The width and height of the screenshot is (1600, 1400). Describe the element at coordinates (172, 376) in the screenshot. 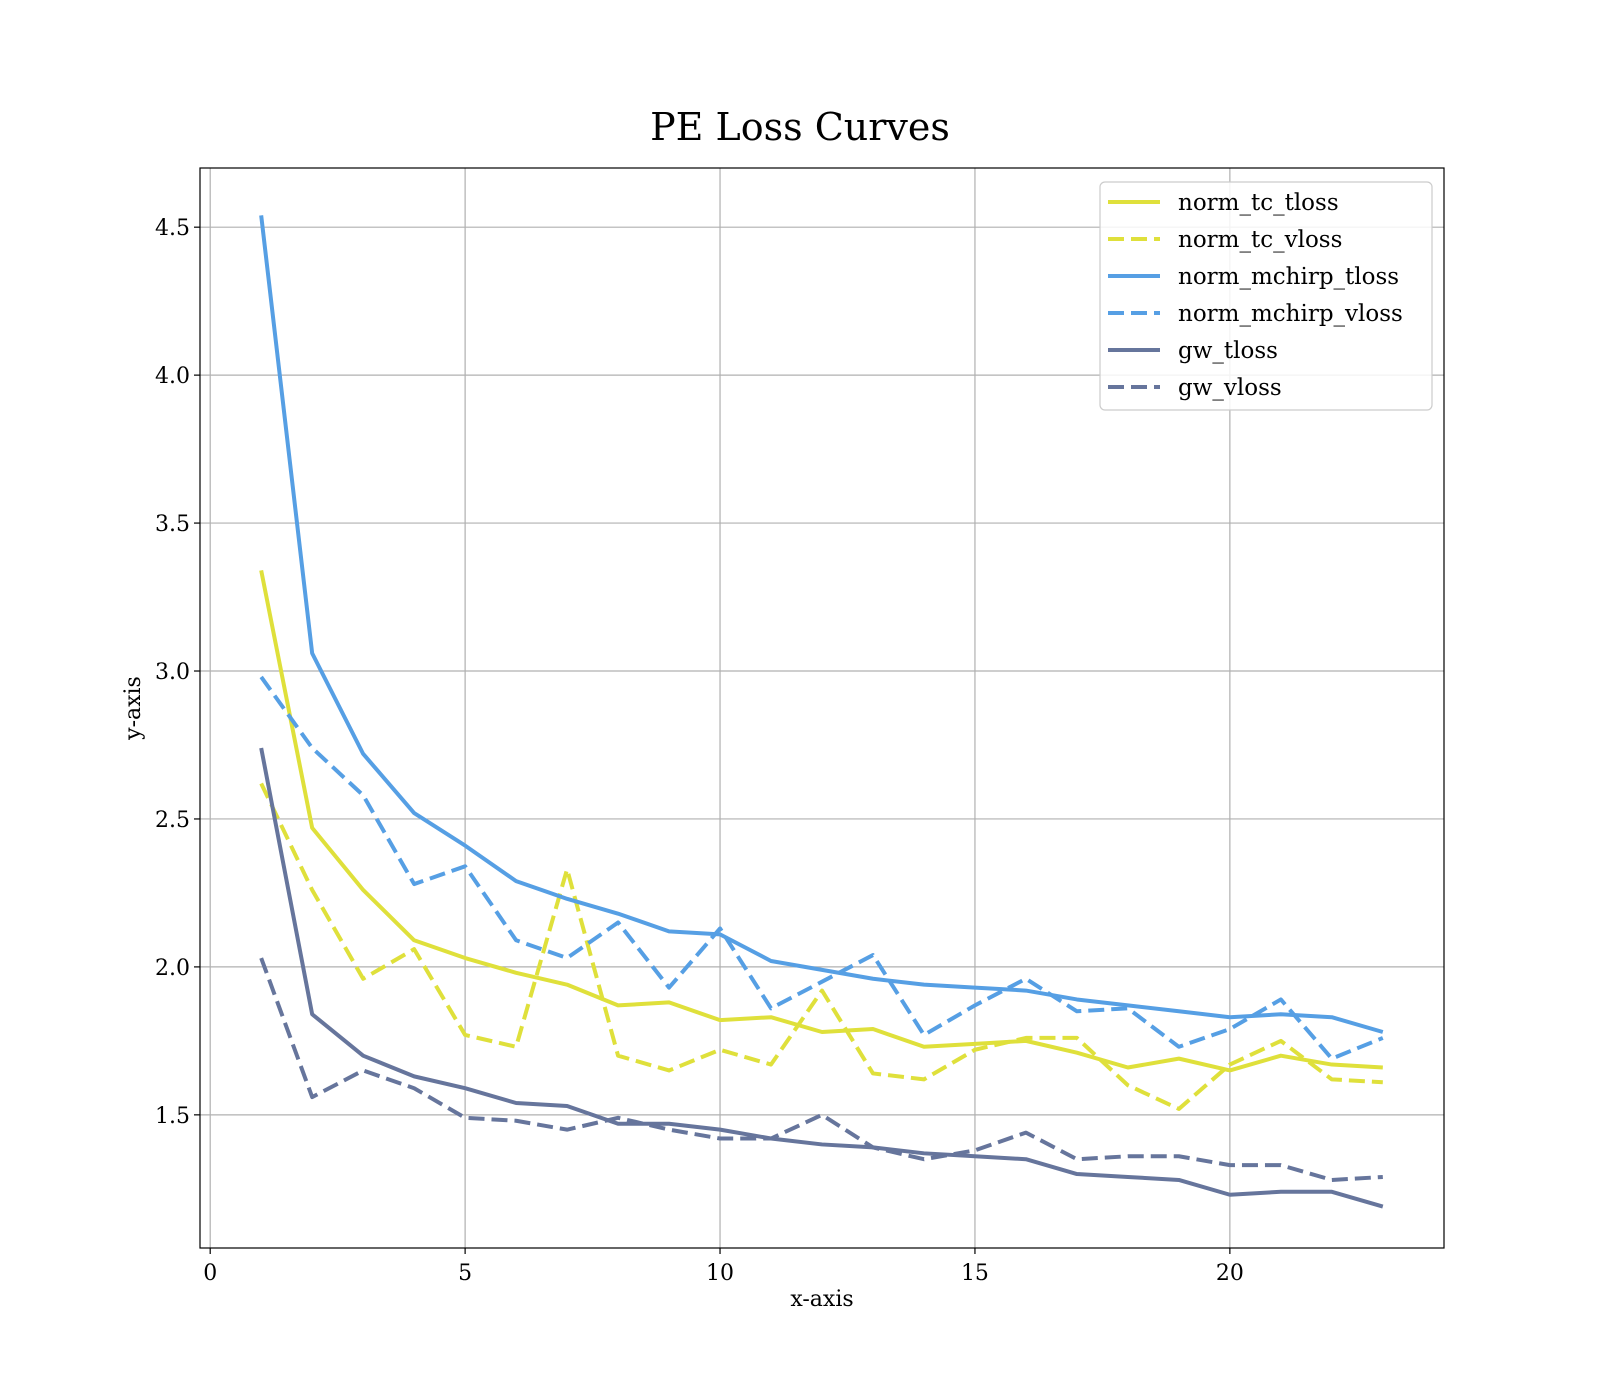

I see `y-tick-label: 4.0` at that location.